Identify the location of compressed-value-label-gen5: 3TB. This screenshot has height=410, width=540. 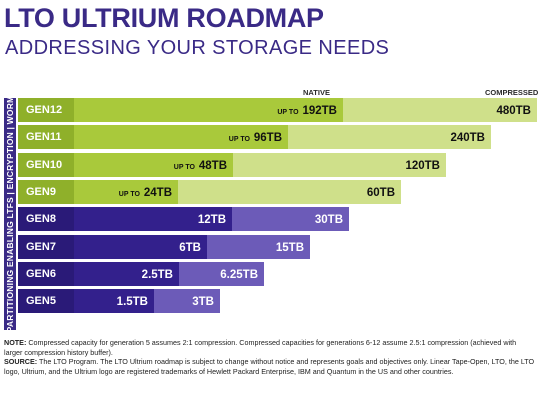
(203, 302).